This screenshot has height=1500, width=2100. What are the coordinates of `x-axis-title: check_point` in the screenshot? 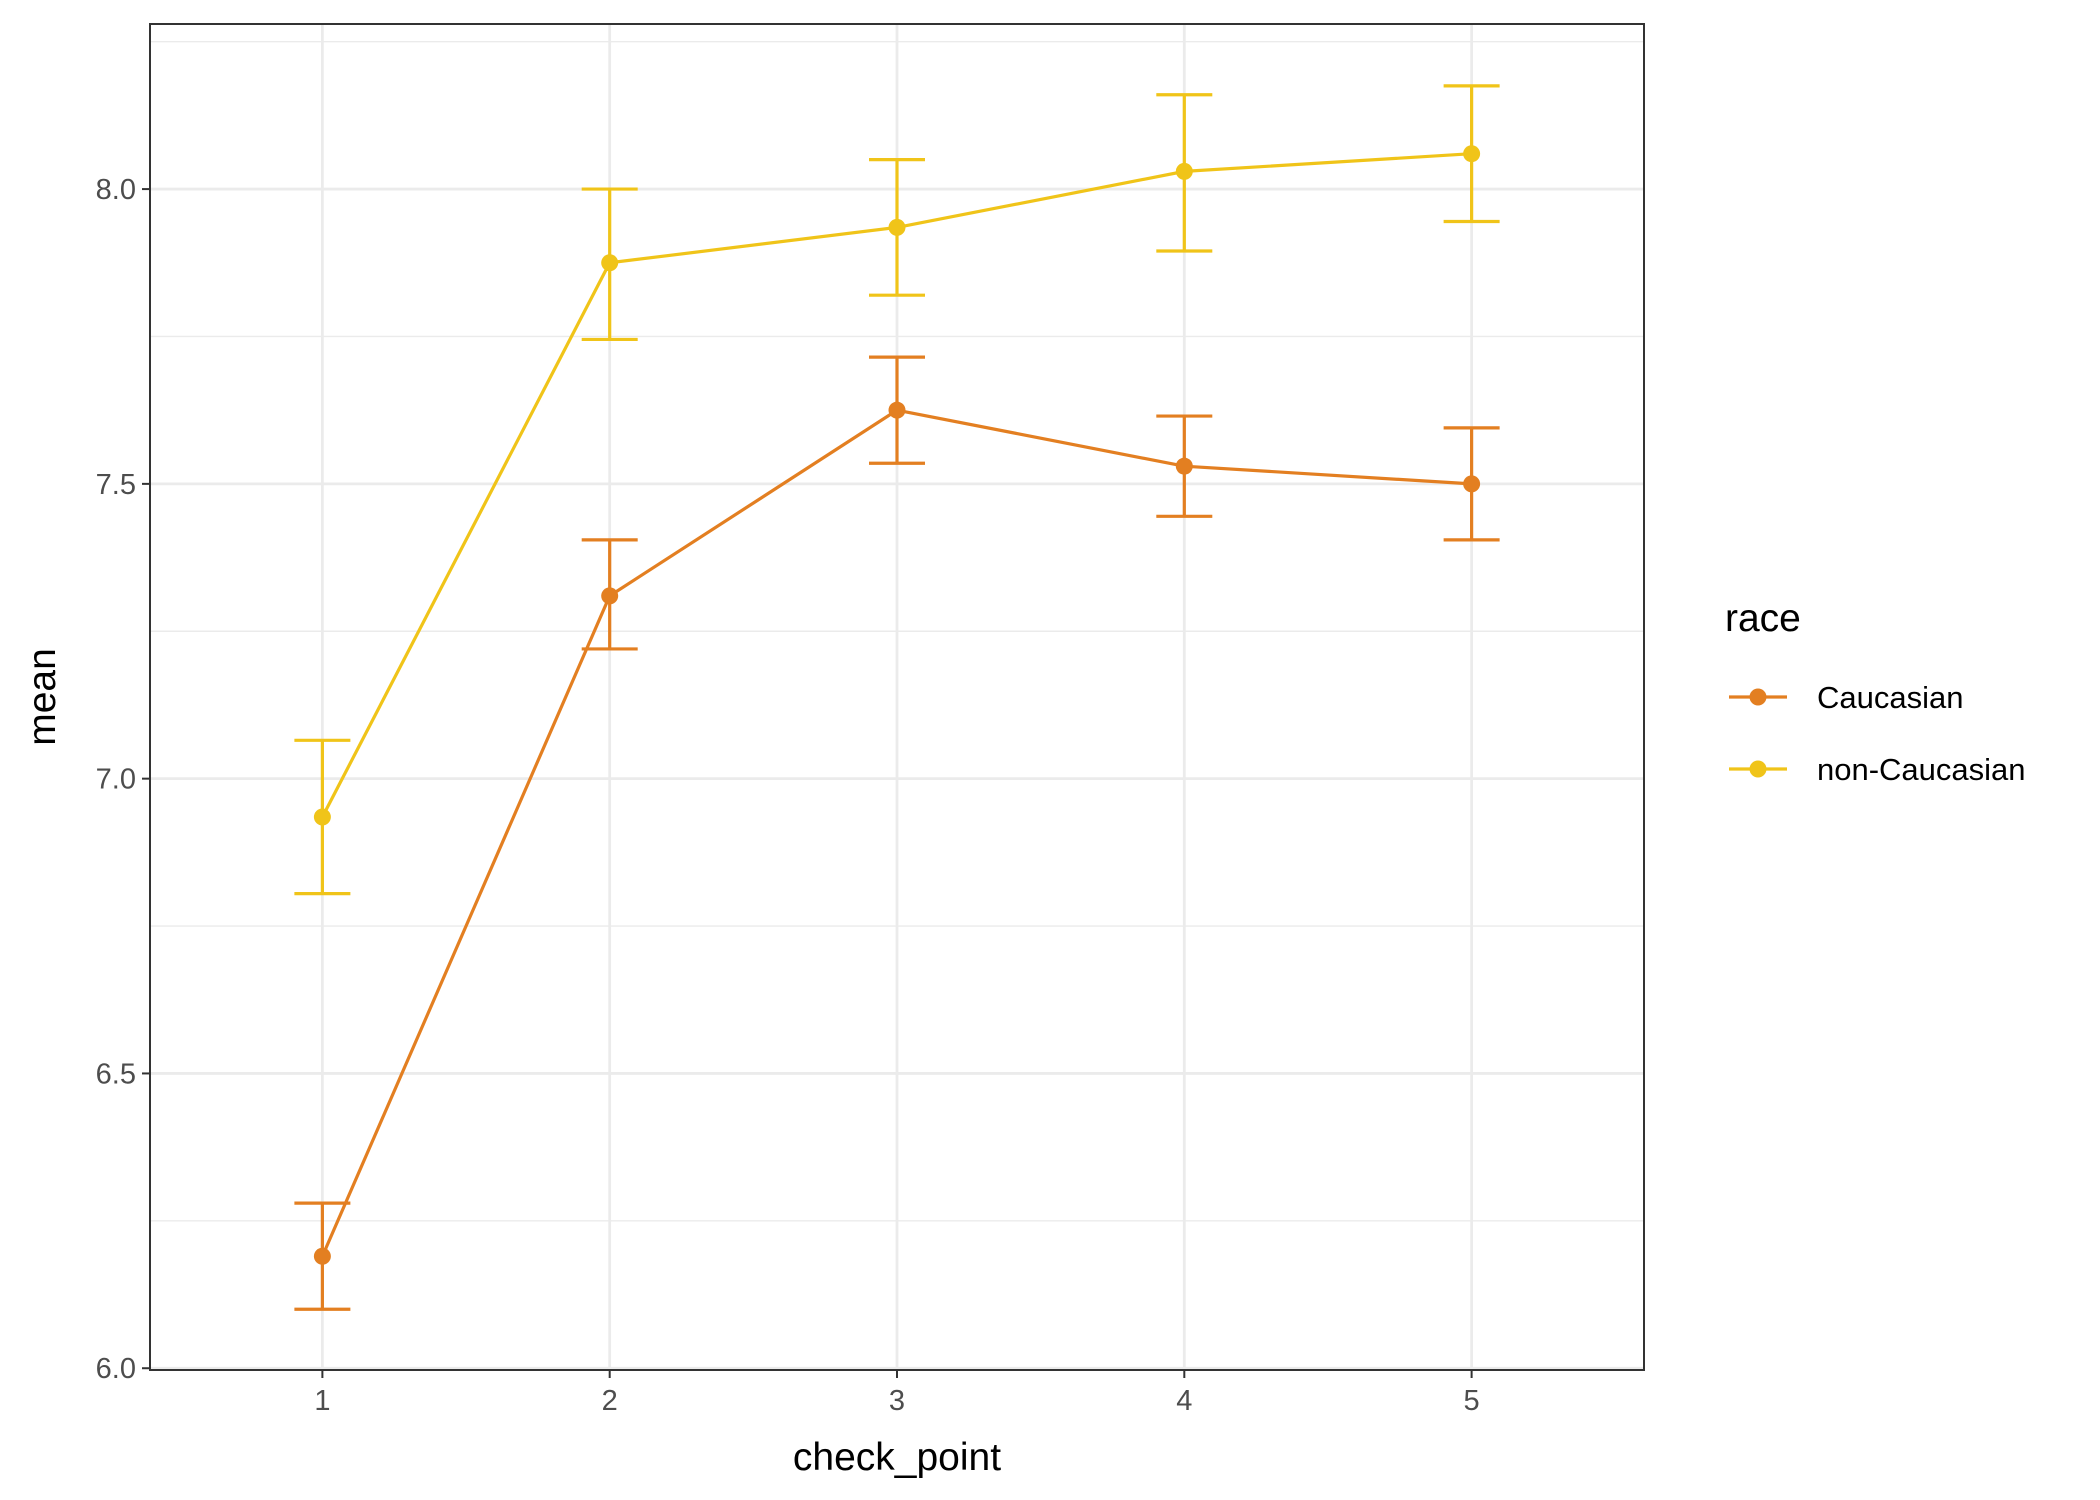 It's located at (897, 1457).